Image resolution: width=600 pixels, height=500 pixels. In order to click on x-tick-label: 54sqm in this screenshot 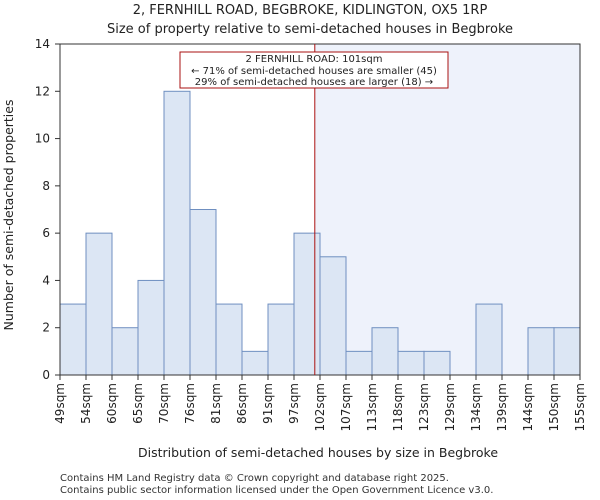, I will do `click(86, 403)`.